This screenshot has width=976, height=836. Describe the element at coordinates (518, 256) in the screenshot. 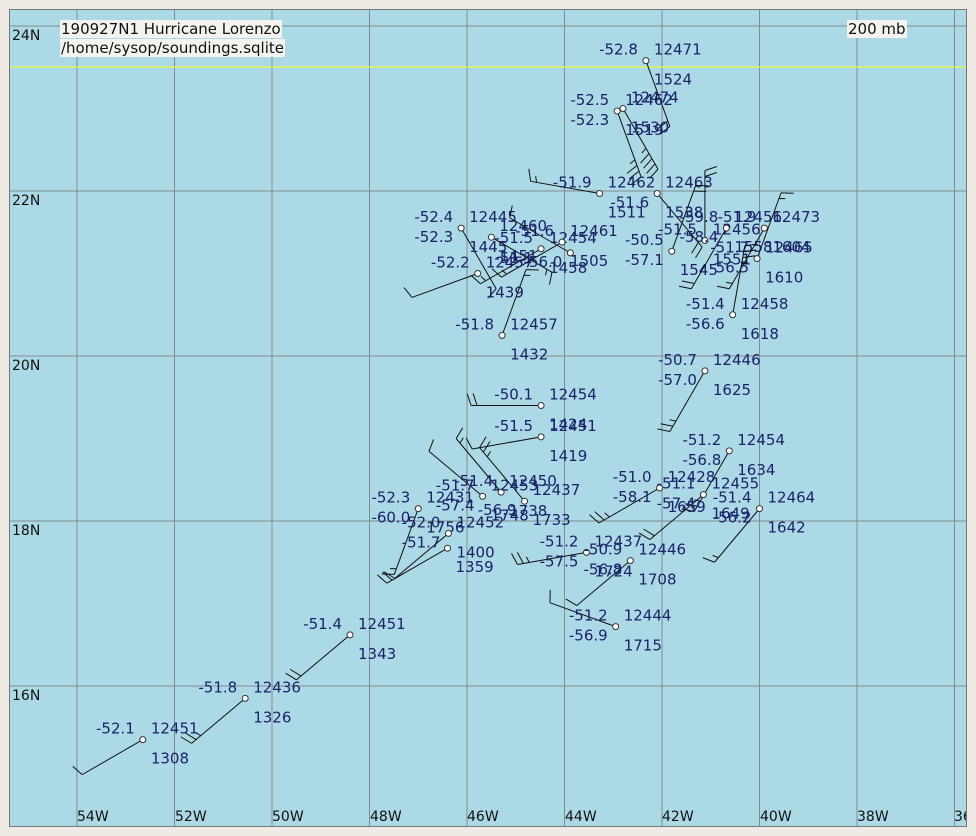

I see `station-time: 1451` at that location.